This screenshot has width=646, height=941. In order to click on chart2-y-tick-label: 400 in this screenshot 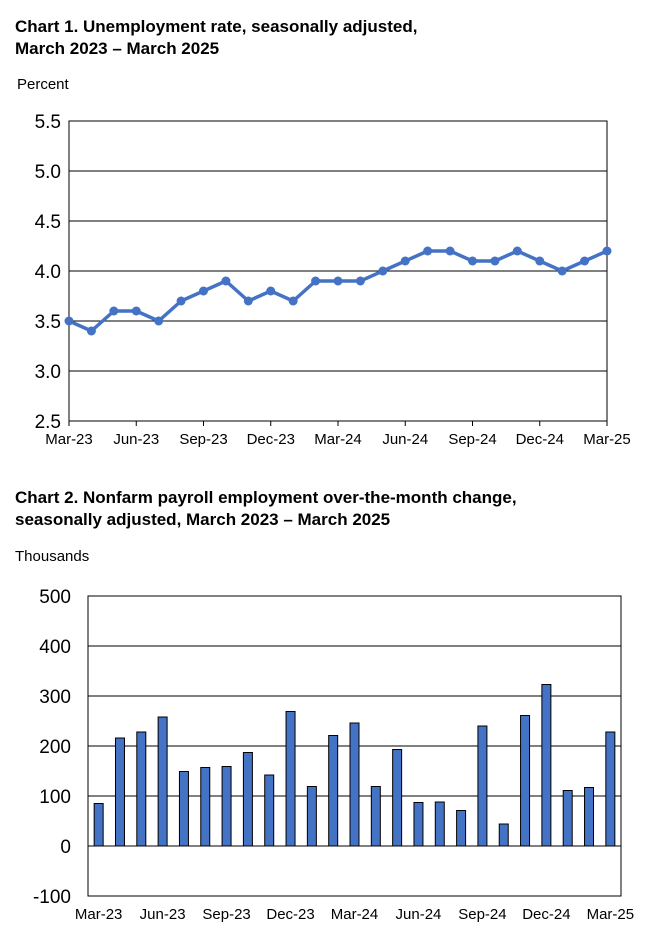, I will do `click(55, 647)`.